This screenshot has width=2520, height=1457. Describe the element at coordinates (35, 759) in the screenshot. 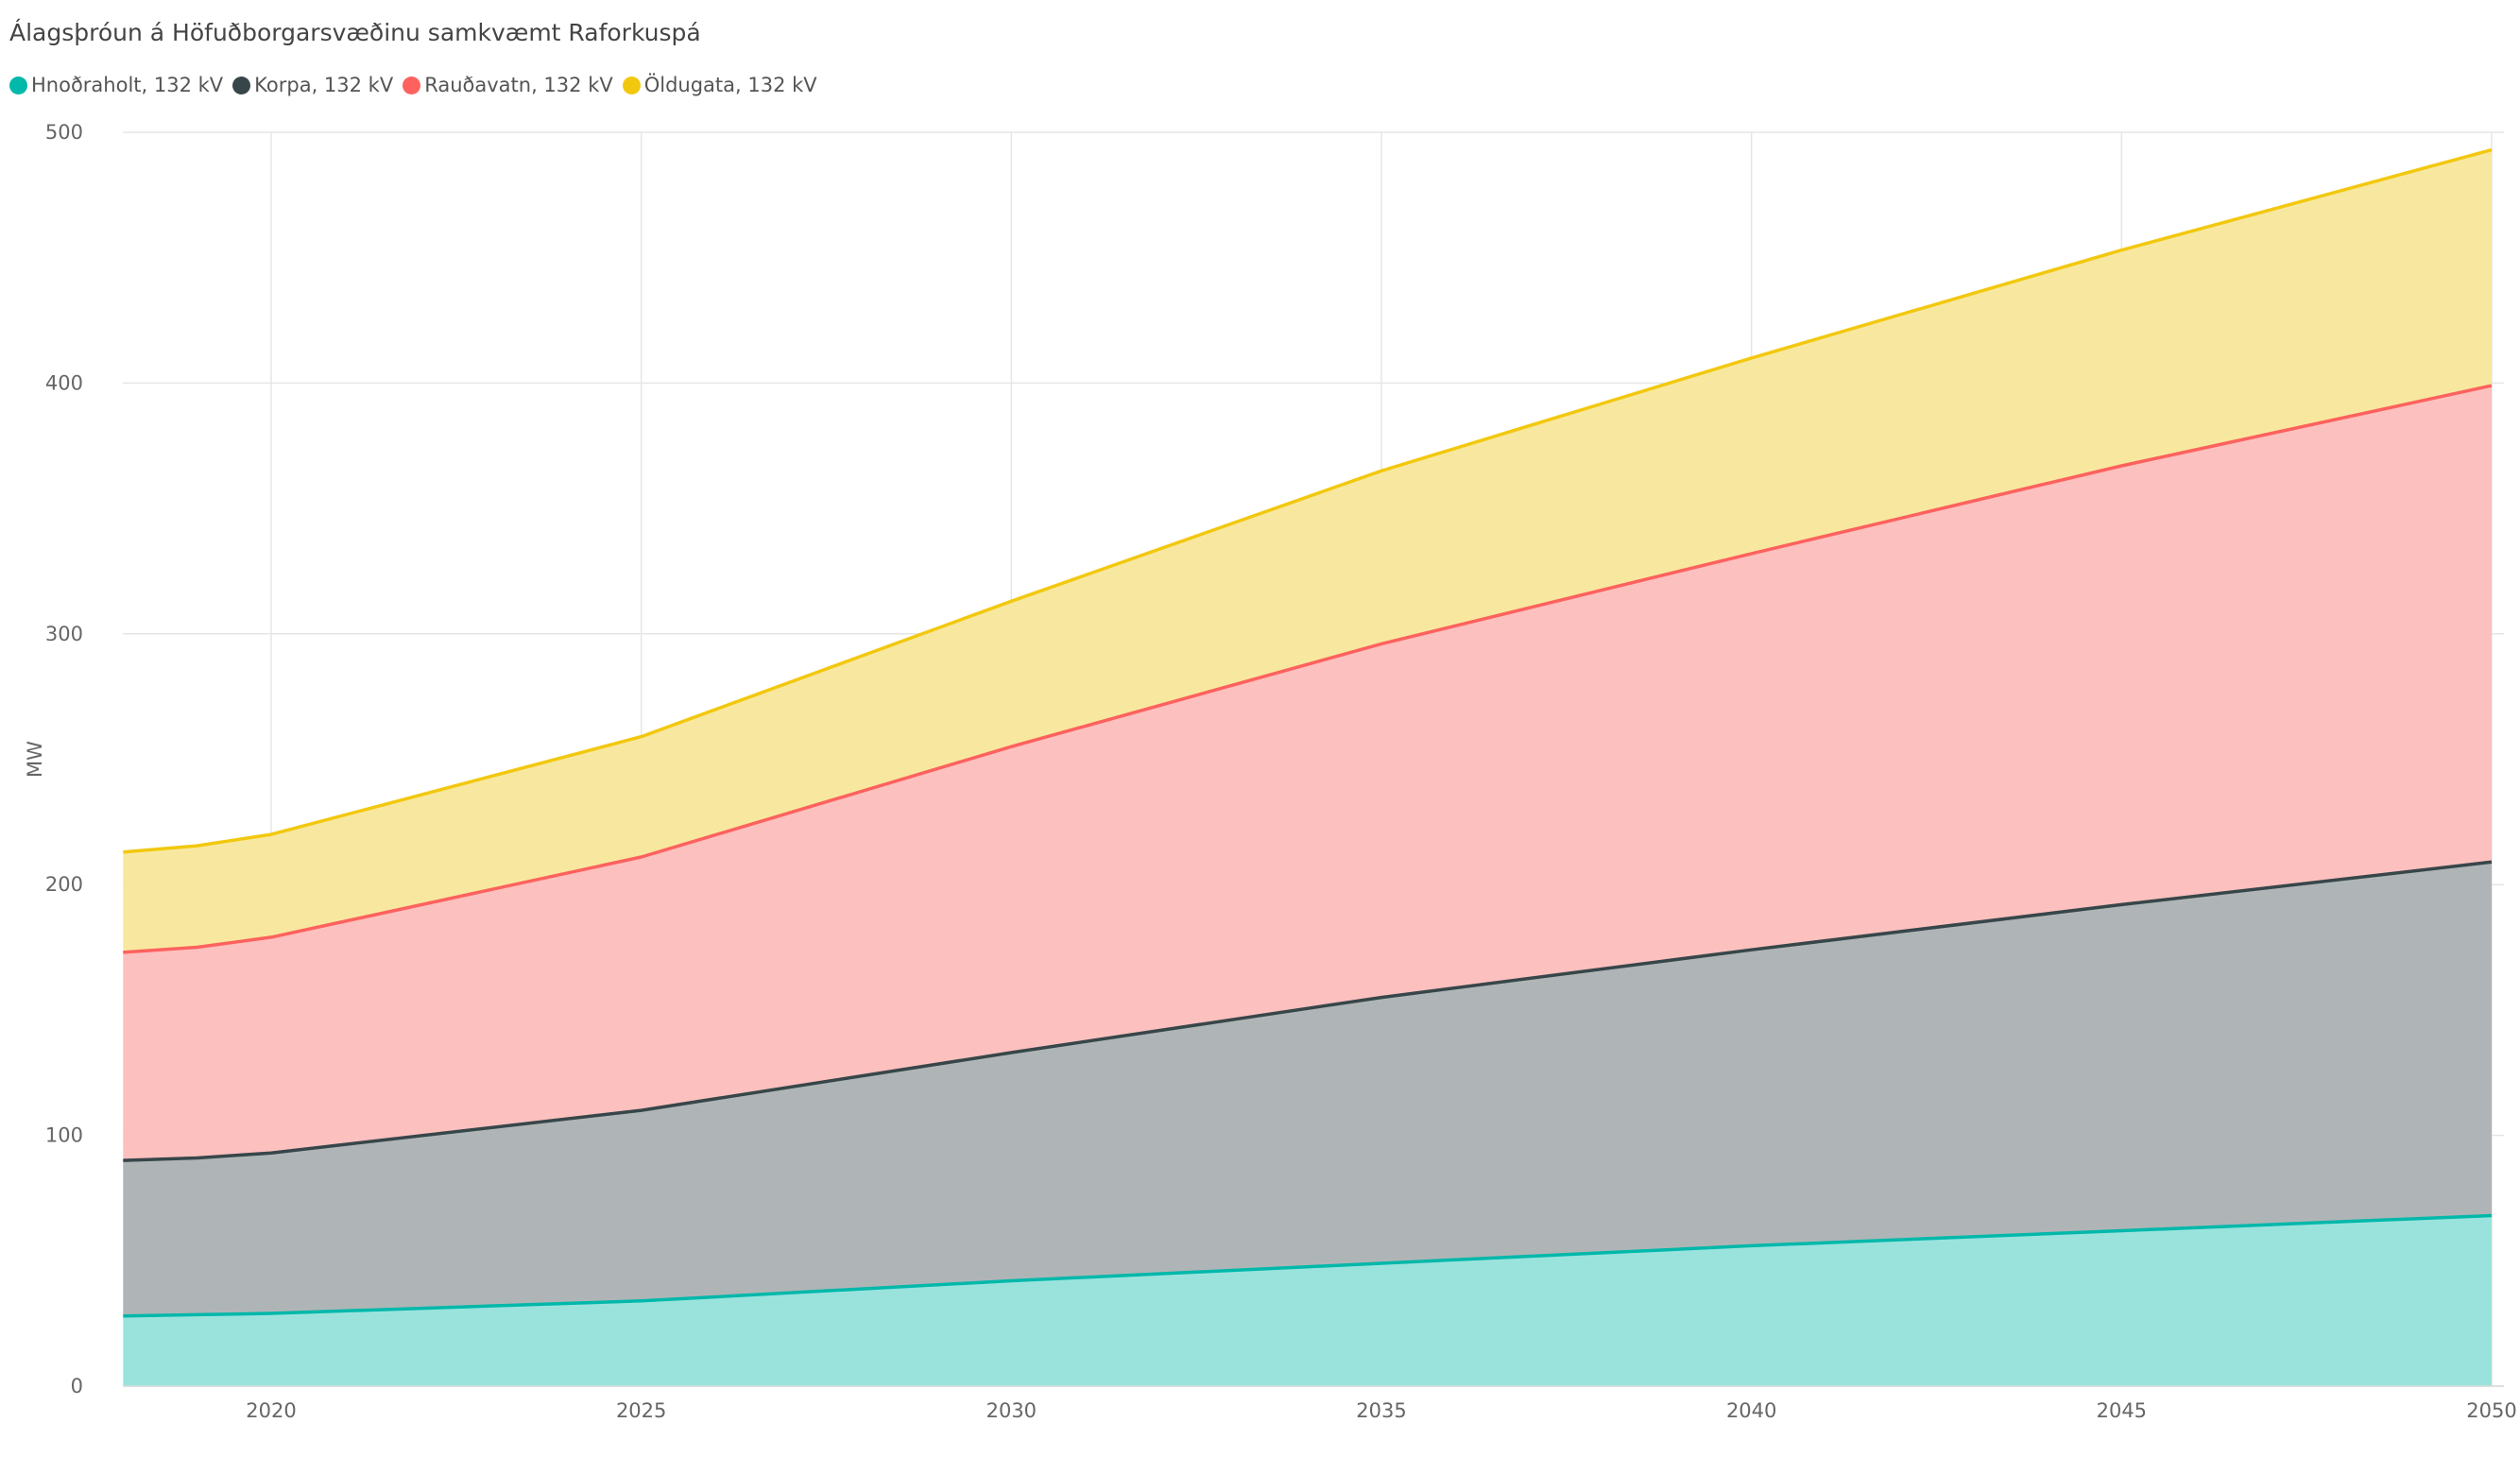

I see `y-axis-title: MW` at that location.